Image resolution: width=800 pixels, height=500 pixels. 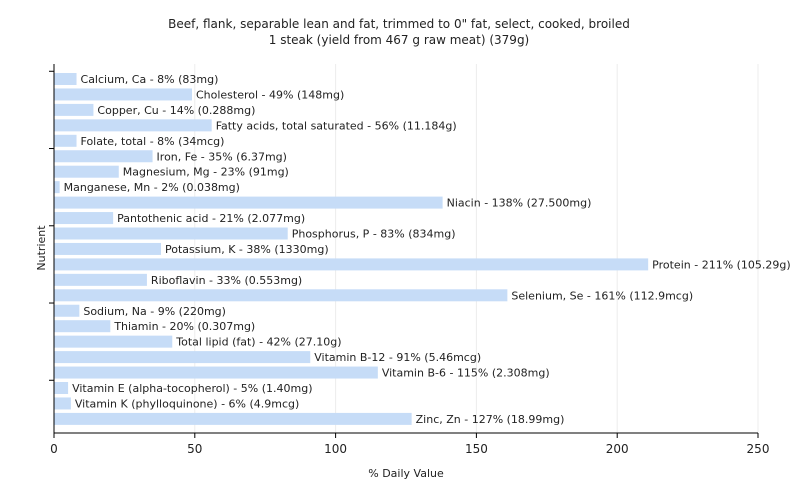 What do you see at coordinates (617, 449) in the screenshot?
I see `x-tick-label-200: 200` at bounding box center [617, 449].